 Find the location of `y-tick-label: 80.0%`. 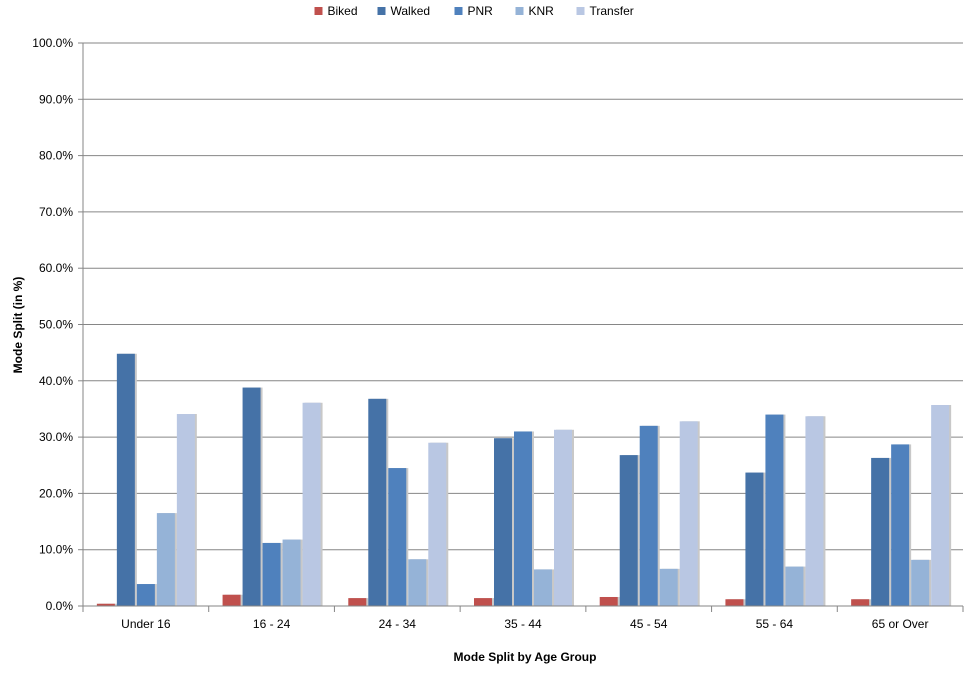

y-tick-label: 80.0% is located at coordinates (56, 156).